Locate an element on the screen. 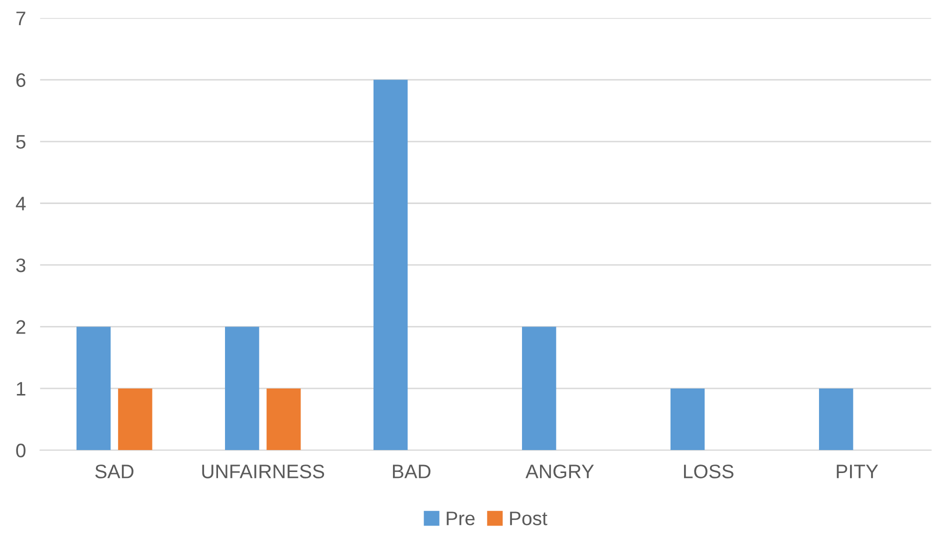 The image size is (933, 547). x-tick-label: SAD is located at coordinates (114, 471).